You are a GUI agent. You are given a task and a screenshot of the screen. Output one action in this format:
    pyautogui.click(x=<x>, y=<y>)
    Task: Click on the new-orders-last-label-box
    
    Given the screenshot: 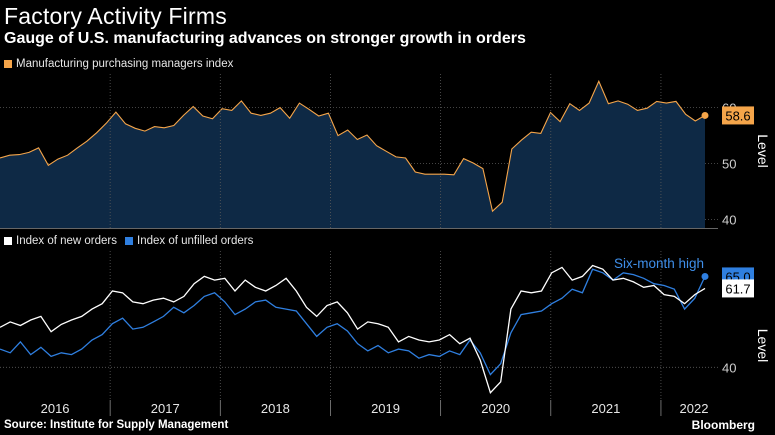 What is the action you would take?
    pyautogui.click(x=738, y=288)
    